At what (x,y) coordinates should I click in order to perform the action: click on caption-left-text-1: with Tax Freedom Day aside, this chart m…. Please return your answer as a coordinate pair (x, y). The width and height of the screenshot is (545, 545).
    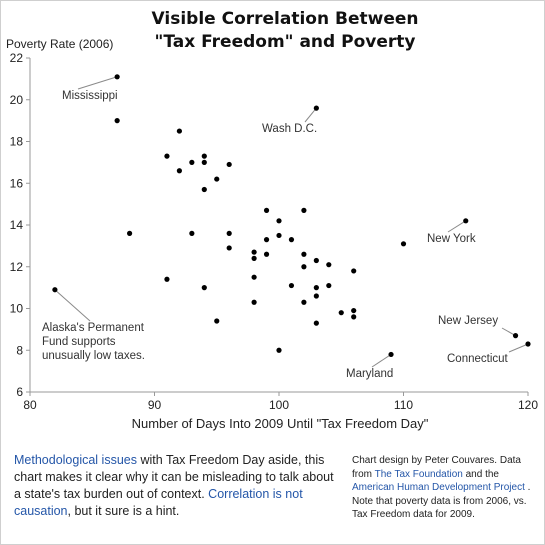
    Looking at the image, I should click on (174, 477).